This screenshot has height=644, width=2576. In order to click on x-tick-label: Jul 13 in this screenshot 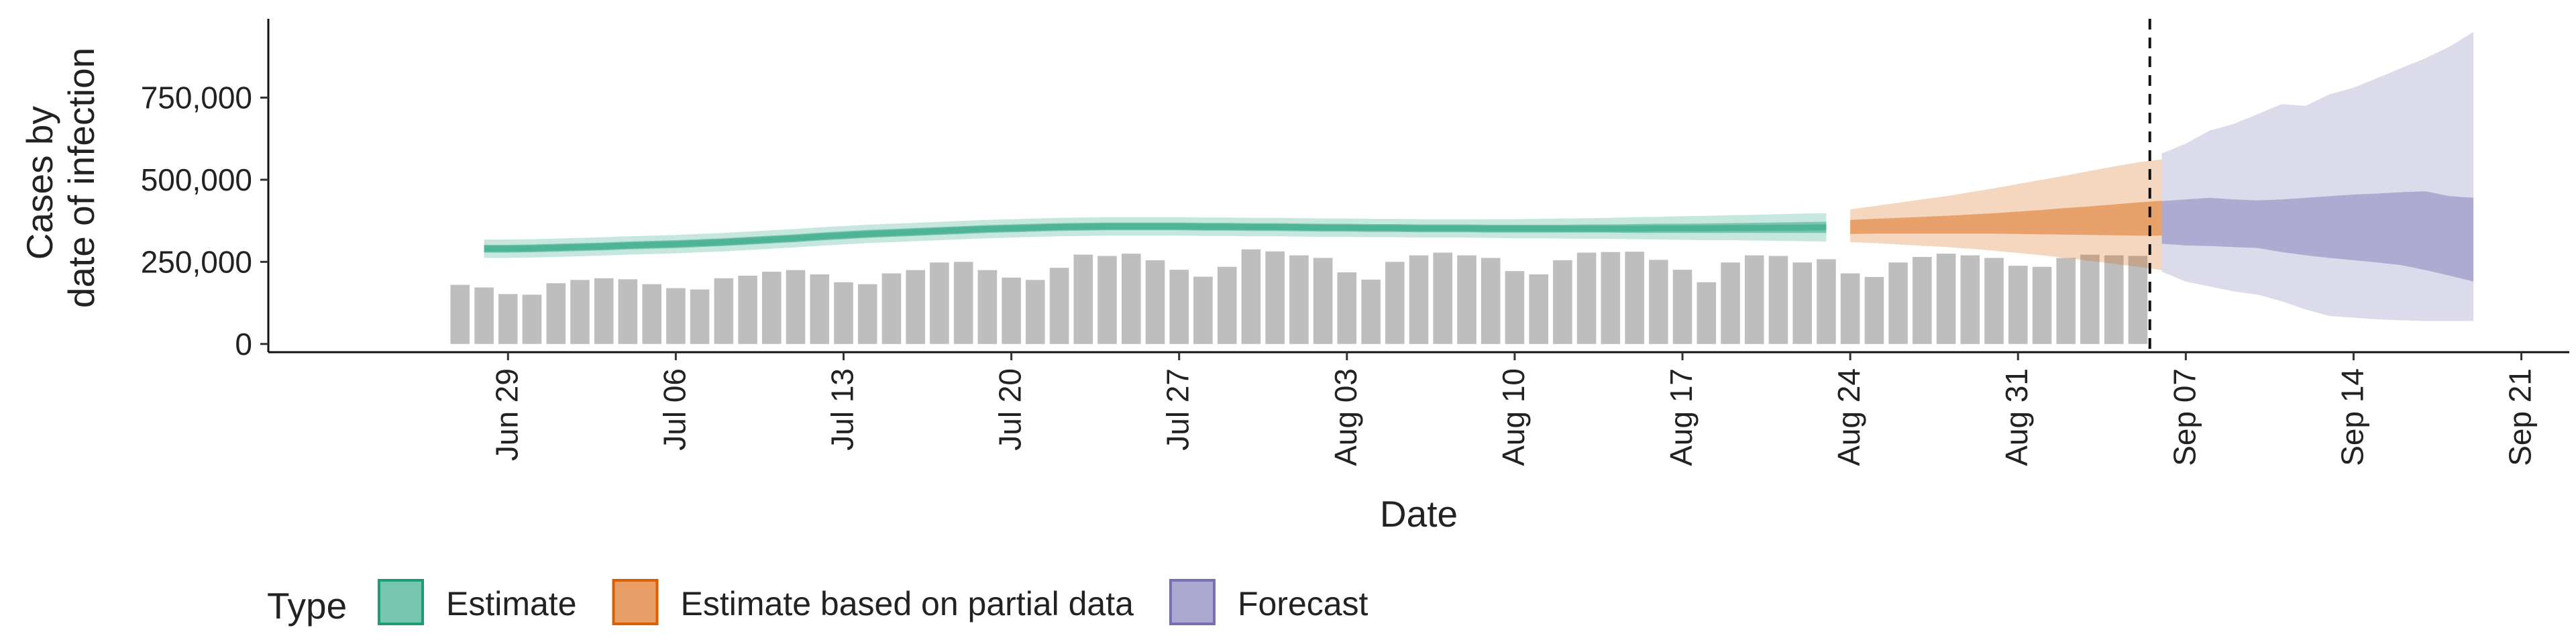, I will do `click(842, 409)`.